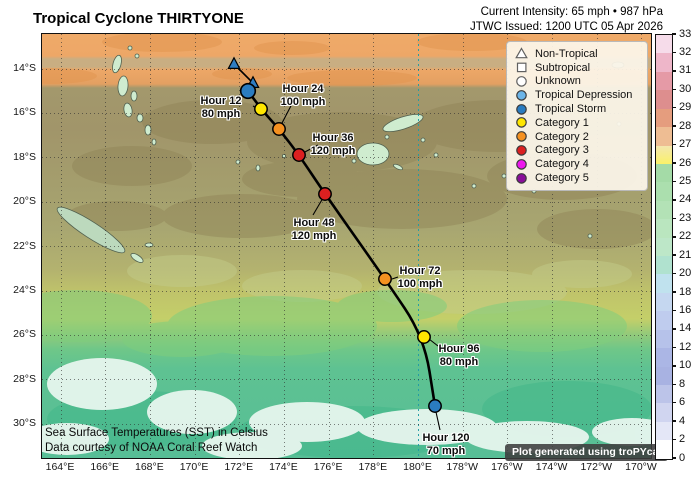 The image size is (700, 479). Describe the element at coordinates (685, 180) in the screenshot. I see `colorbar-tick-label: 25` at that location.